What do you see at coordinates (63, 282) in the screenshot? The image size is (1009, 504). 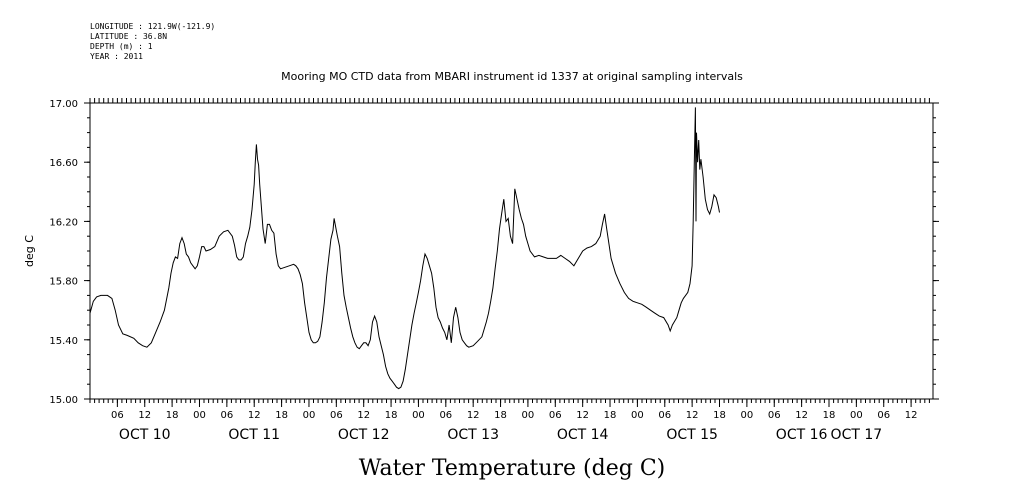 I see `y-tick-label: 15.80` at bounding box center [63, 282].